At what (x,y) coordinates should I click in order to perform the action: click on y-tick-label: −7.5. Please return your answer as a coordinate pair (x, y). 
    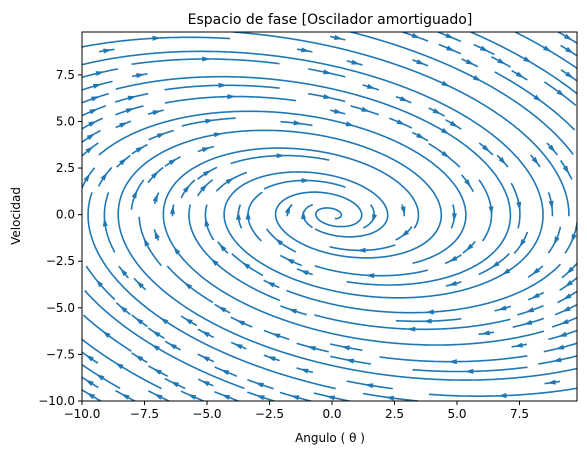
    Looking at the image, I should click on (60, 354).